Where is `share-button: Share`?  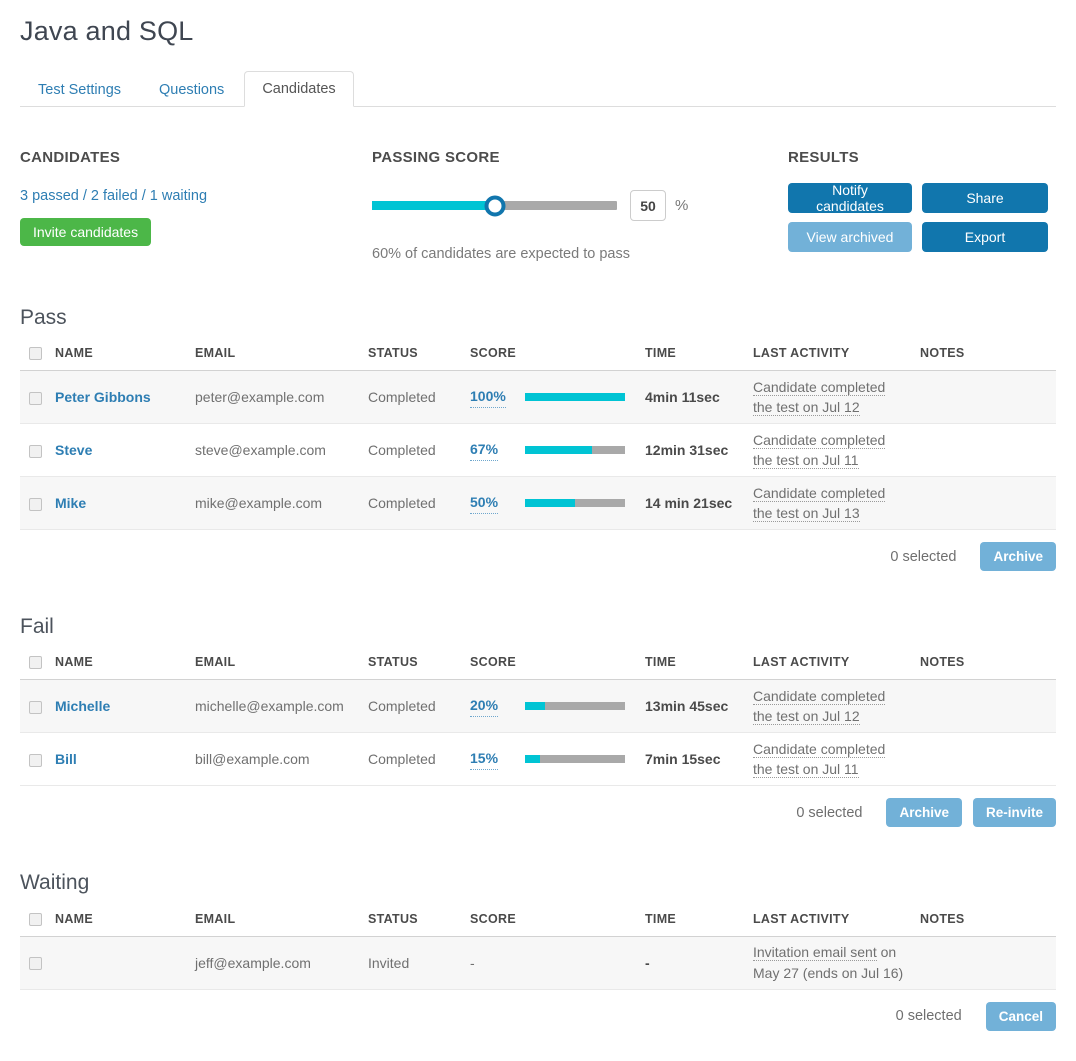 share-button: Share is located at coordinates (985, 198).